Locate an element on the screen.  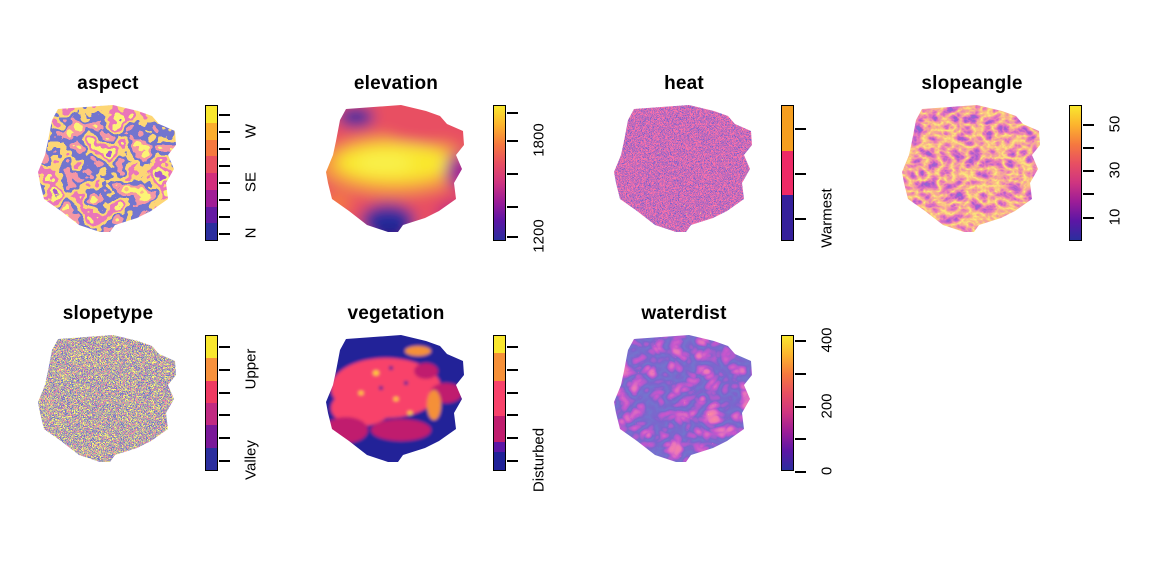
legend-label: 30 is located at coordinates (1115, 170).